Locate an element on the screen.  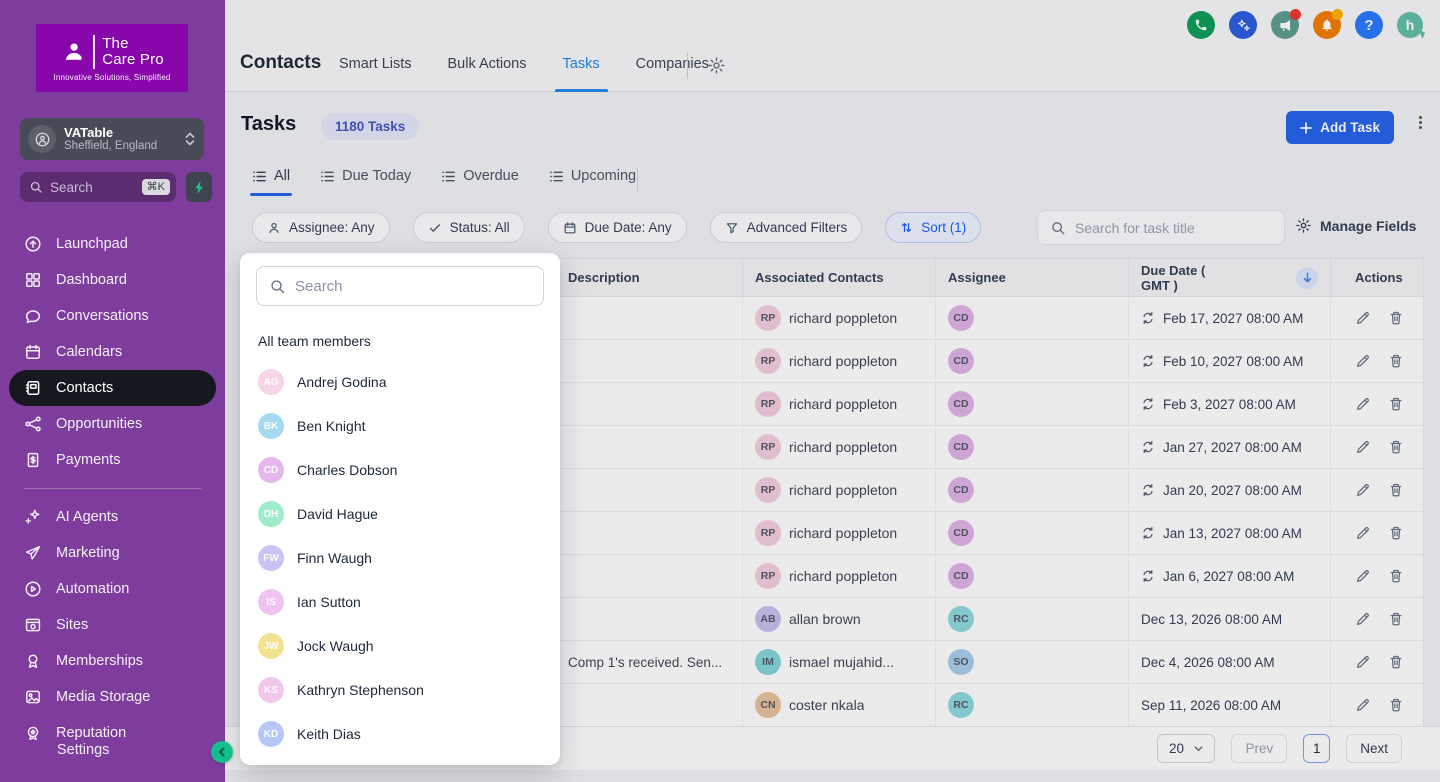
team-member-item: JW Jock Waugh is located at coordinates (400, 646).